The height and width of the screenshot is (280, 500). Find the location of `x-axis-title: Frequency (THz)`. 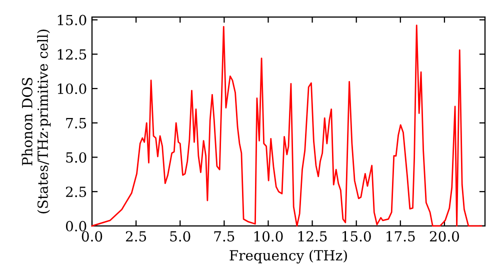

x-axis-title: Frequency (THz) is located at coordinates (288, 257).